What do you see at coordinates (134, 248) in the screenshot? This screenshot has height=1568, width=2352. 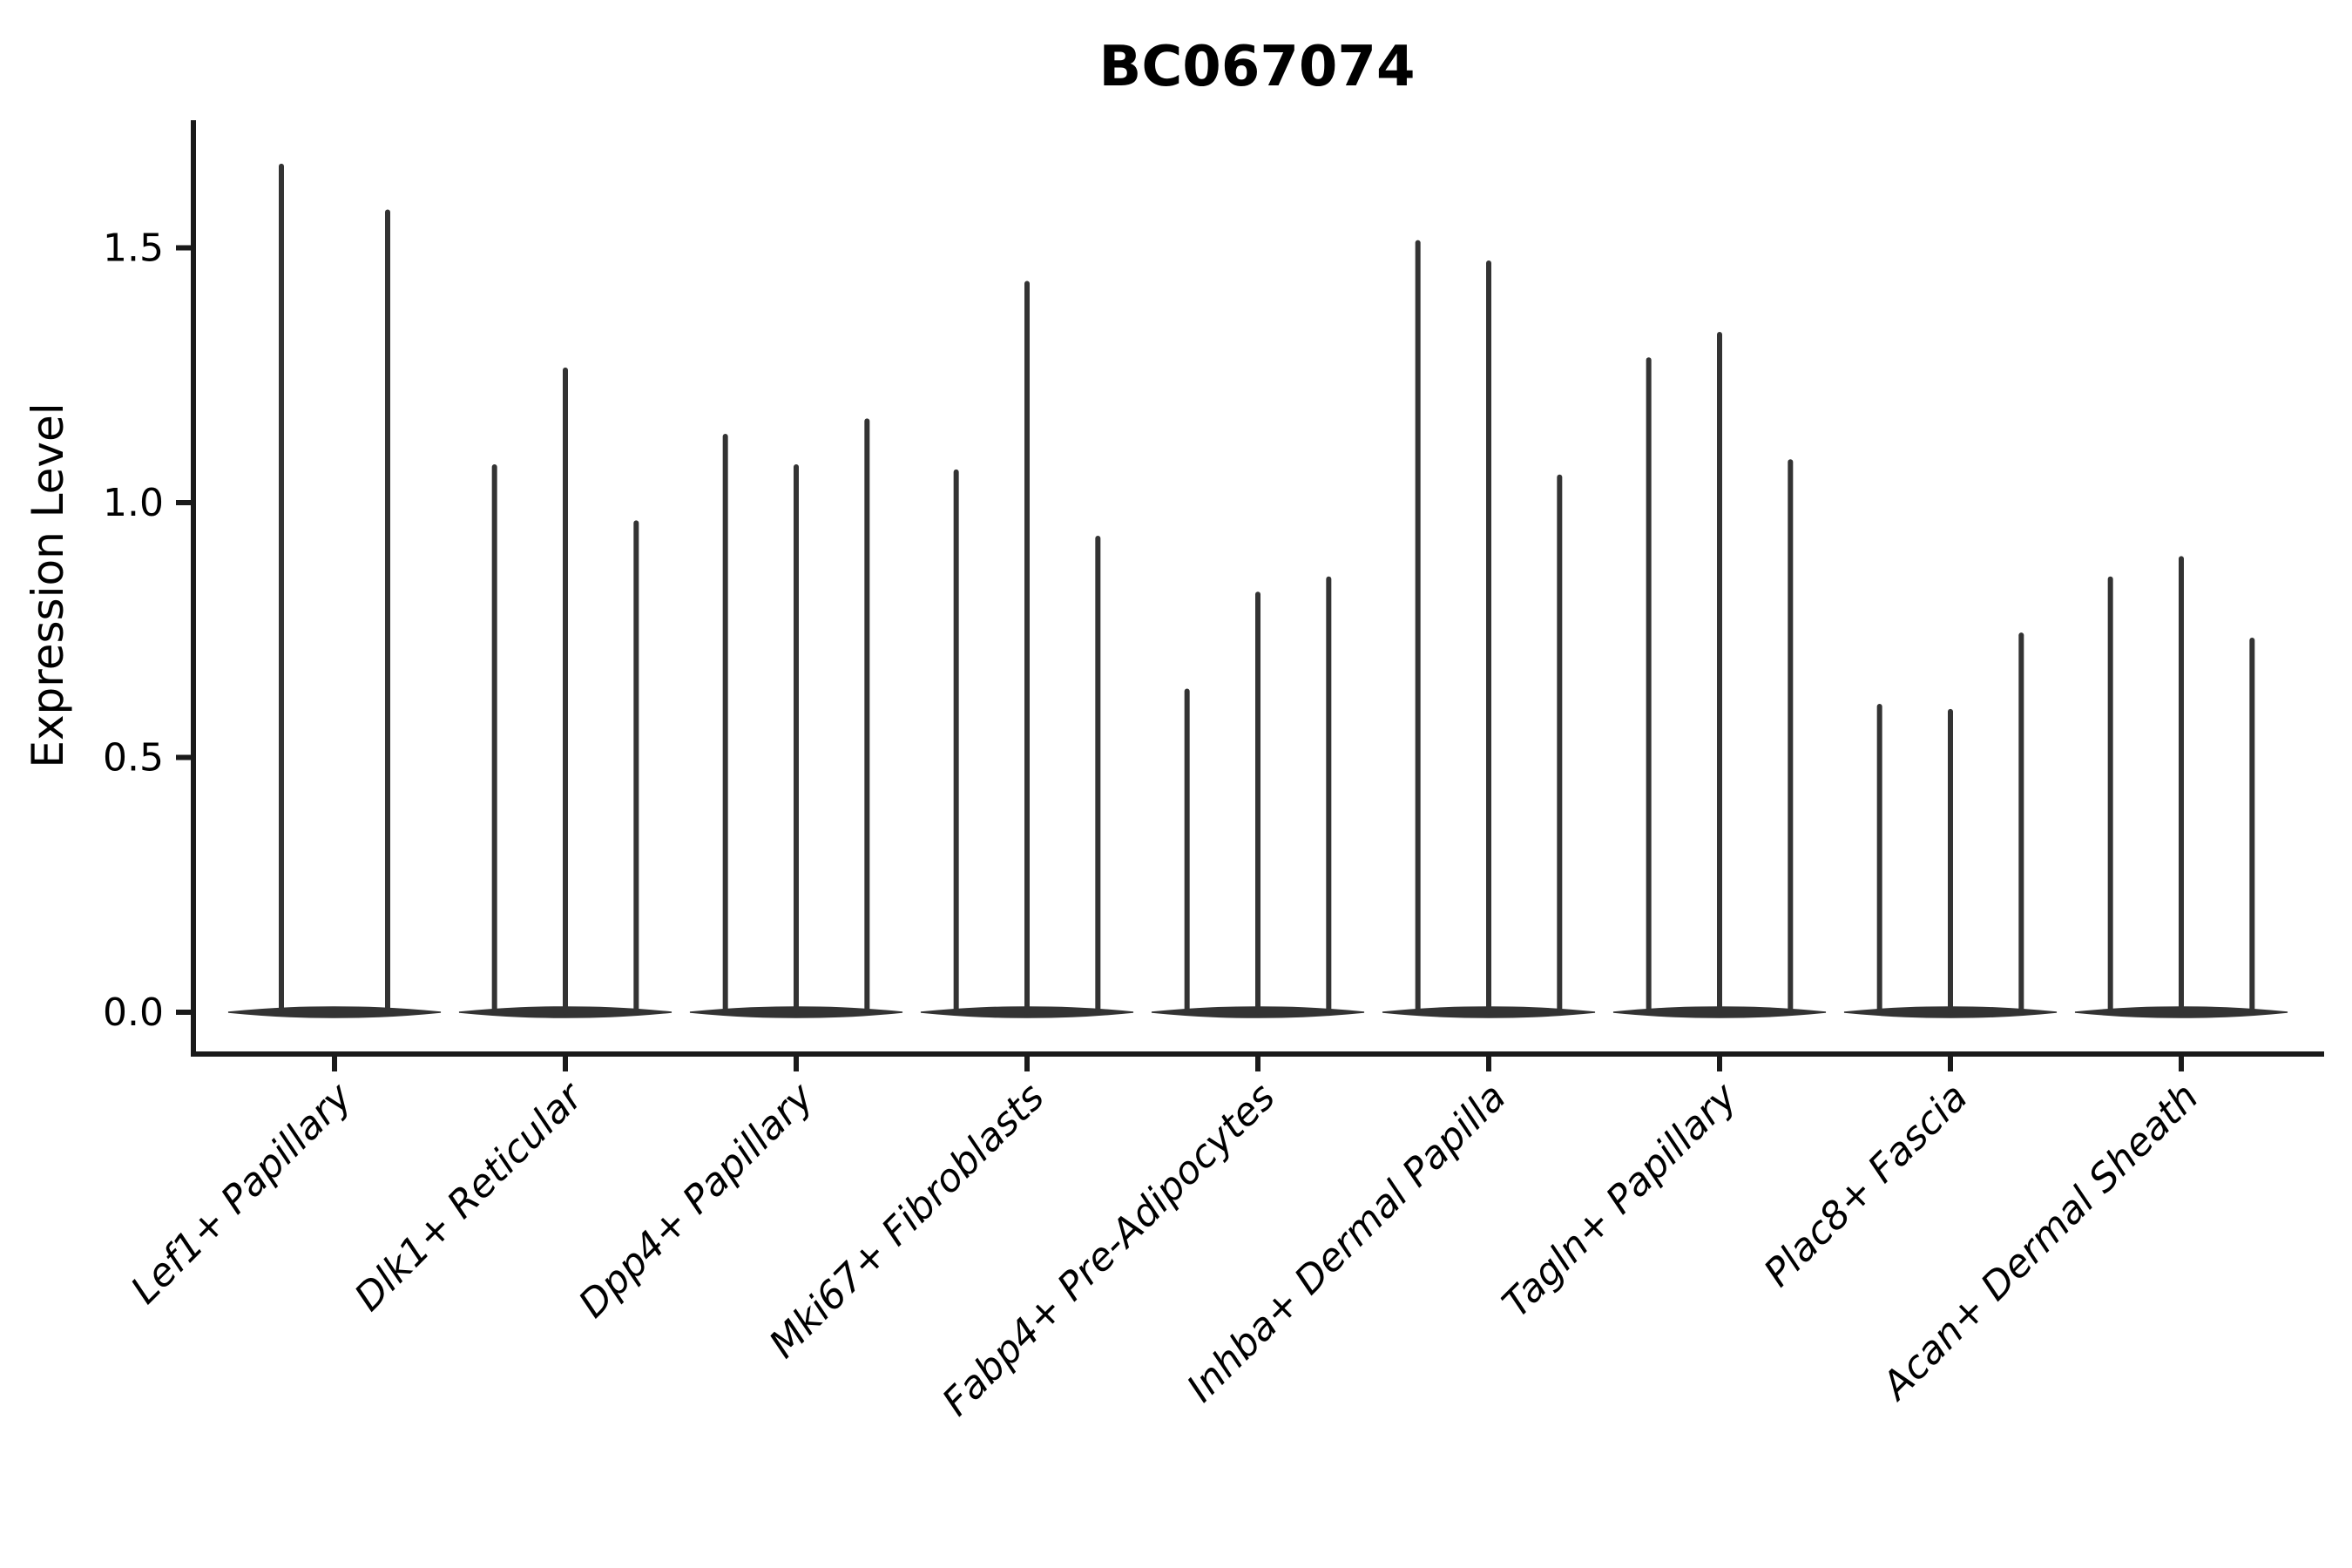 I see `y-tick-label: 1.5` at bounding box center [134, 248].